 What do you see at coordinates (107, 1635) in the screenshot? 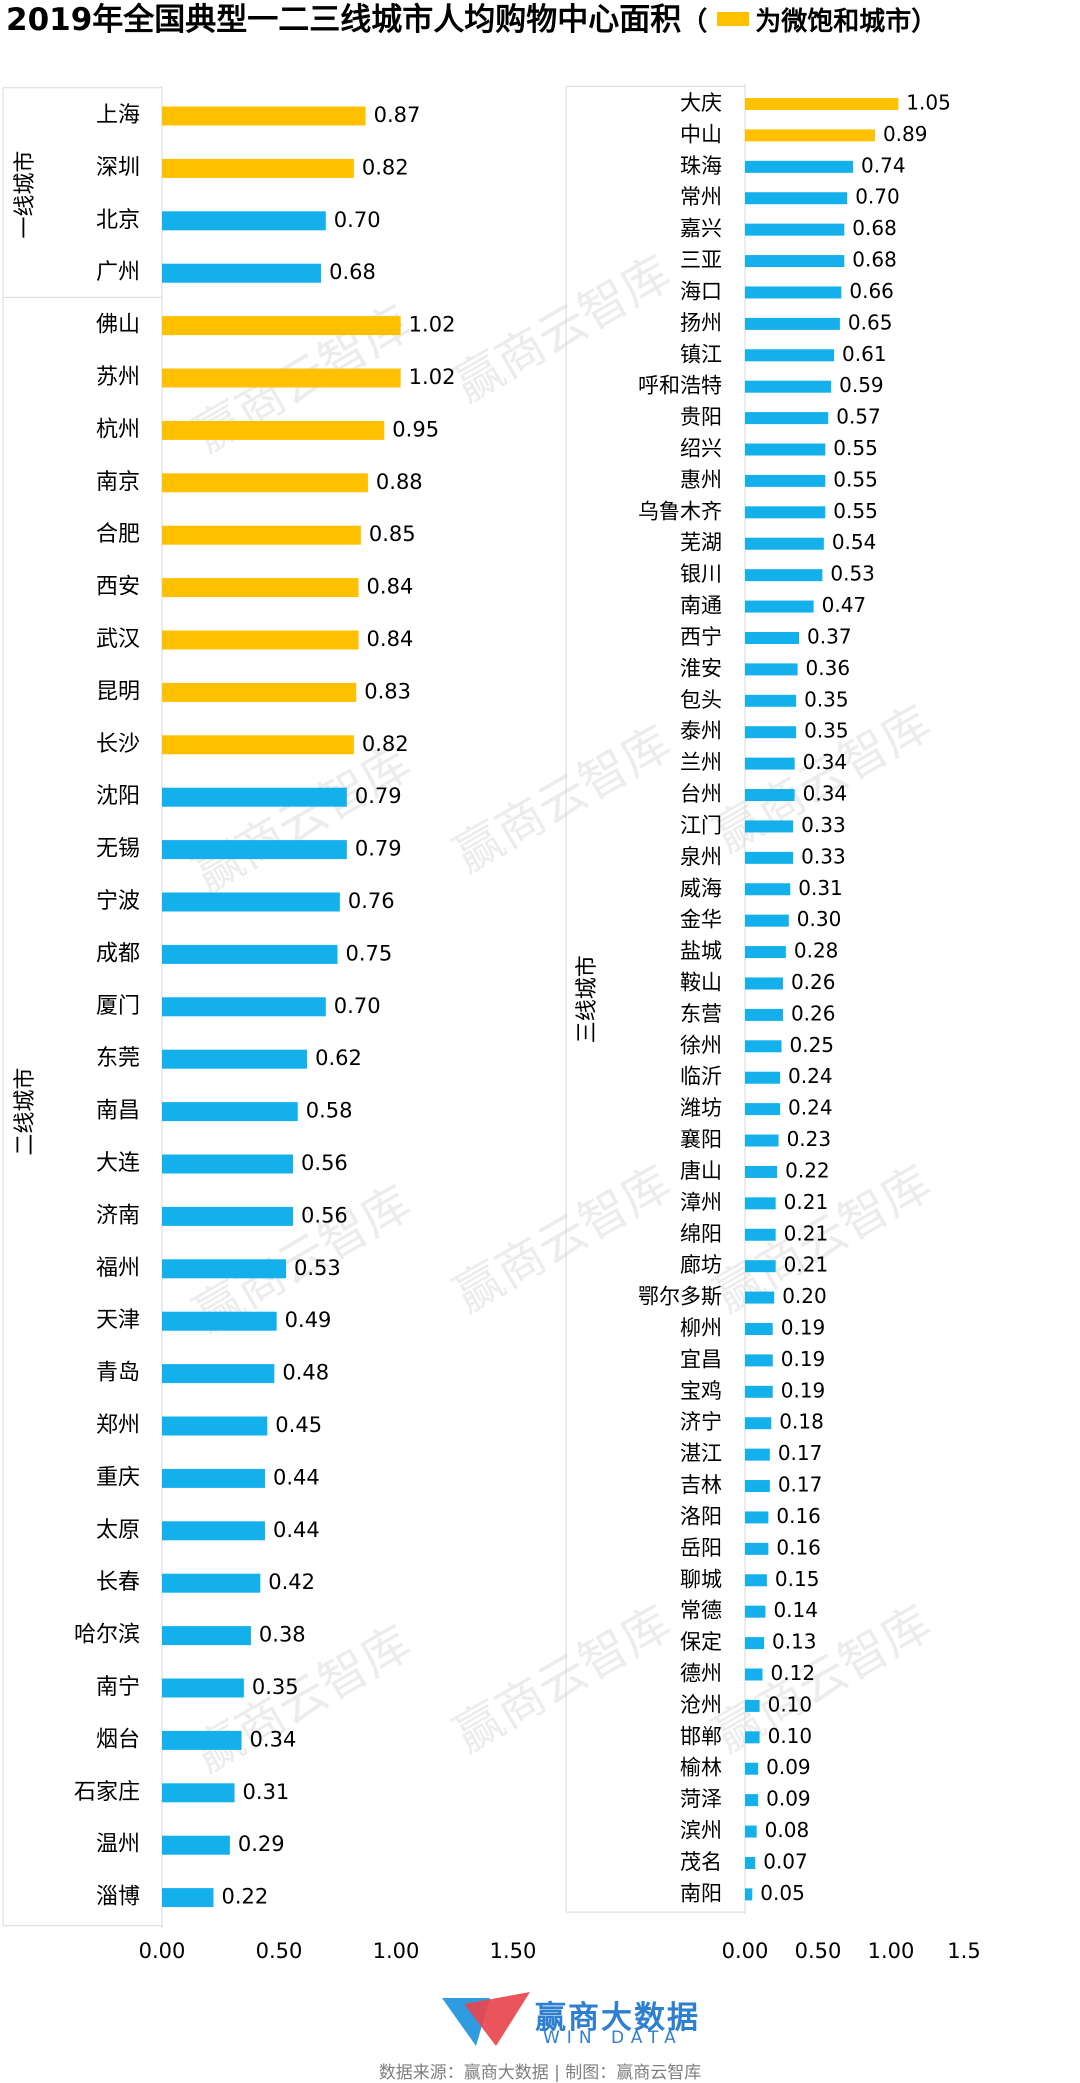
I see `category-label: 哈尔滨` at bounding box center [107, 1635].